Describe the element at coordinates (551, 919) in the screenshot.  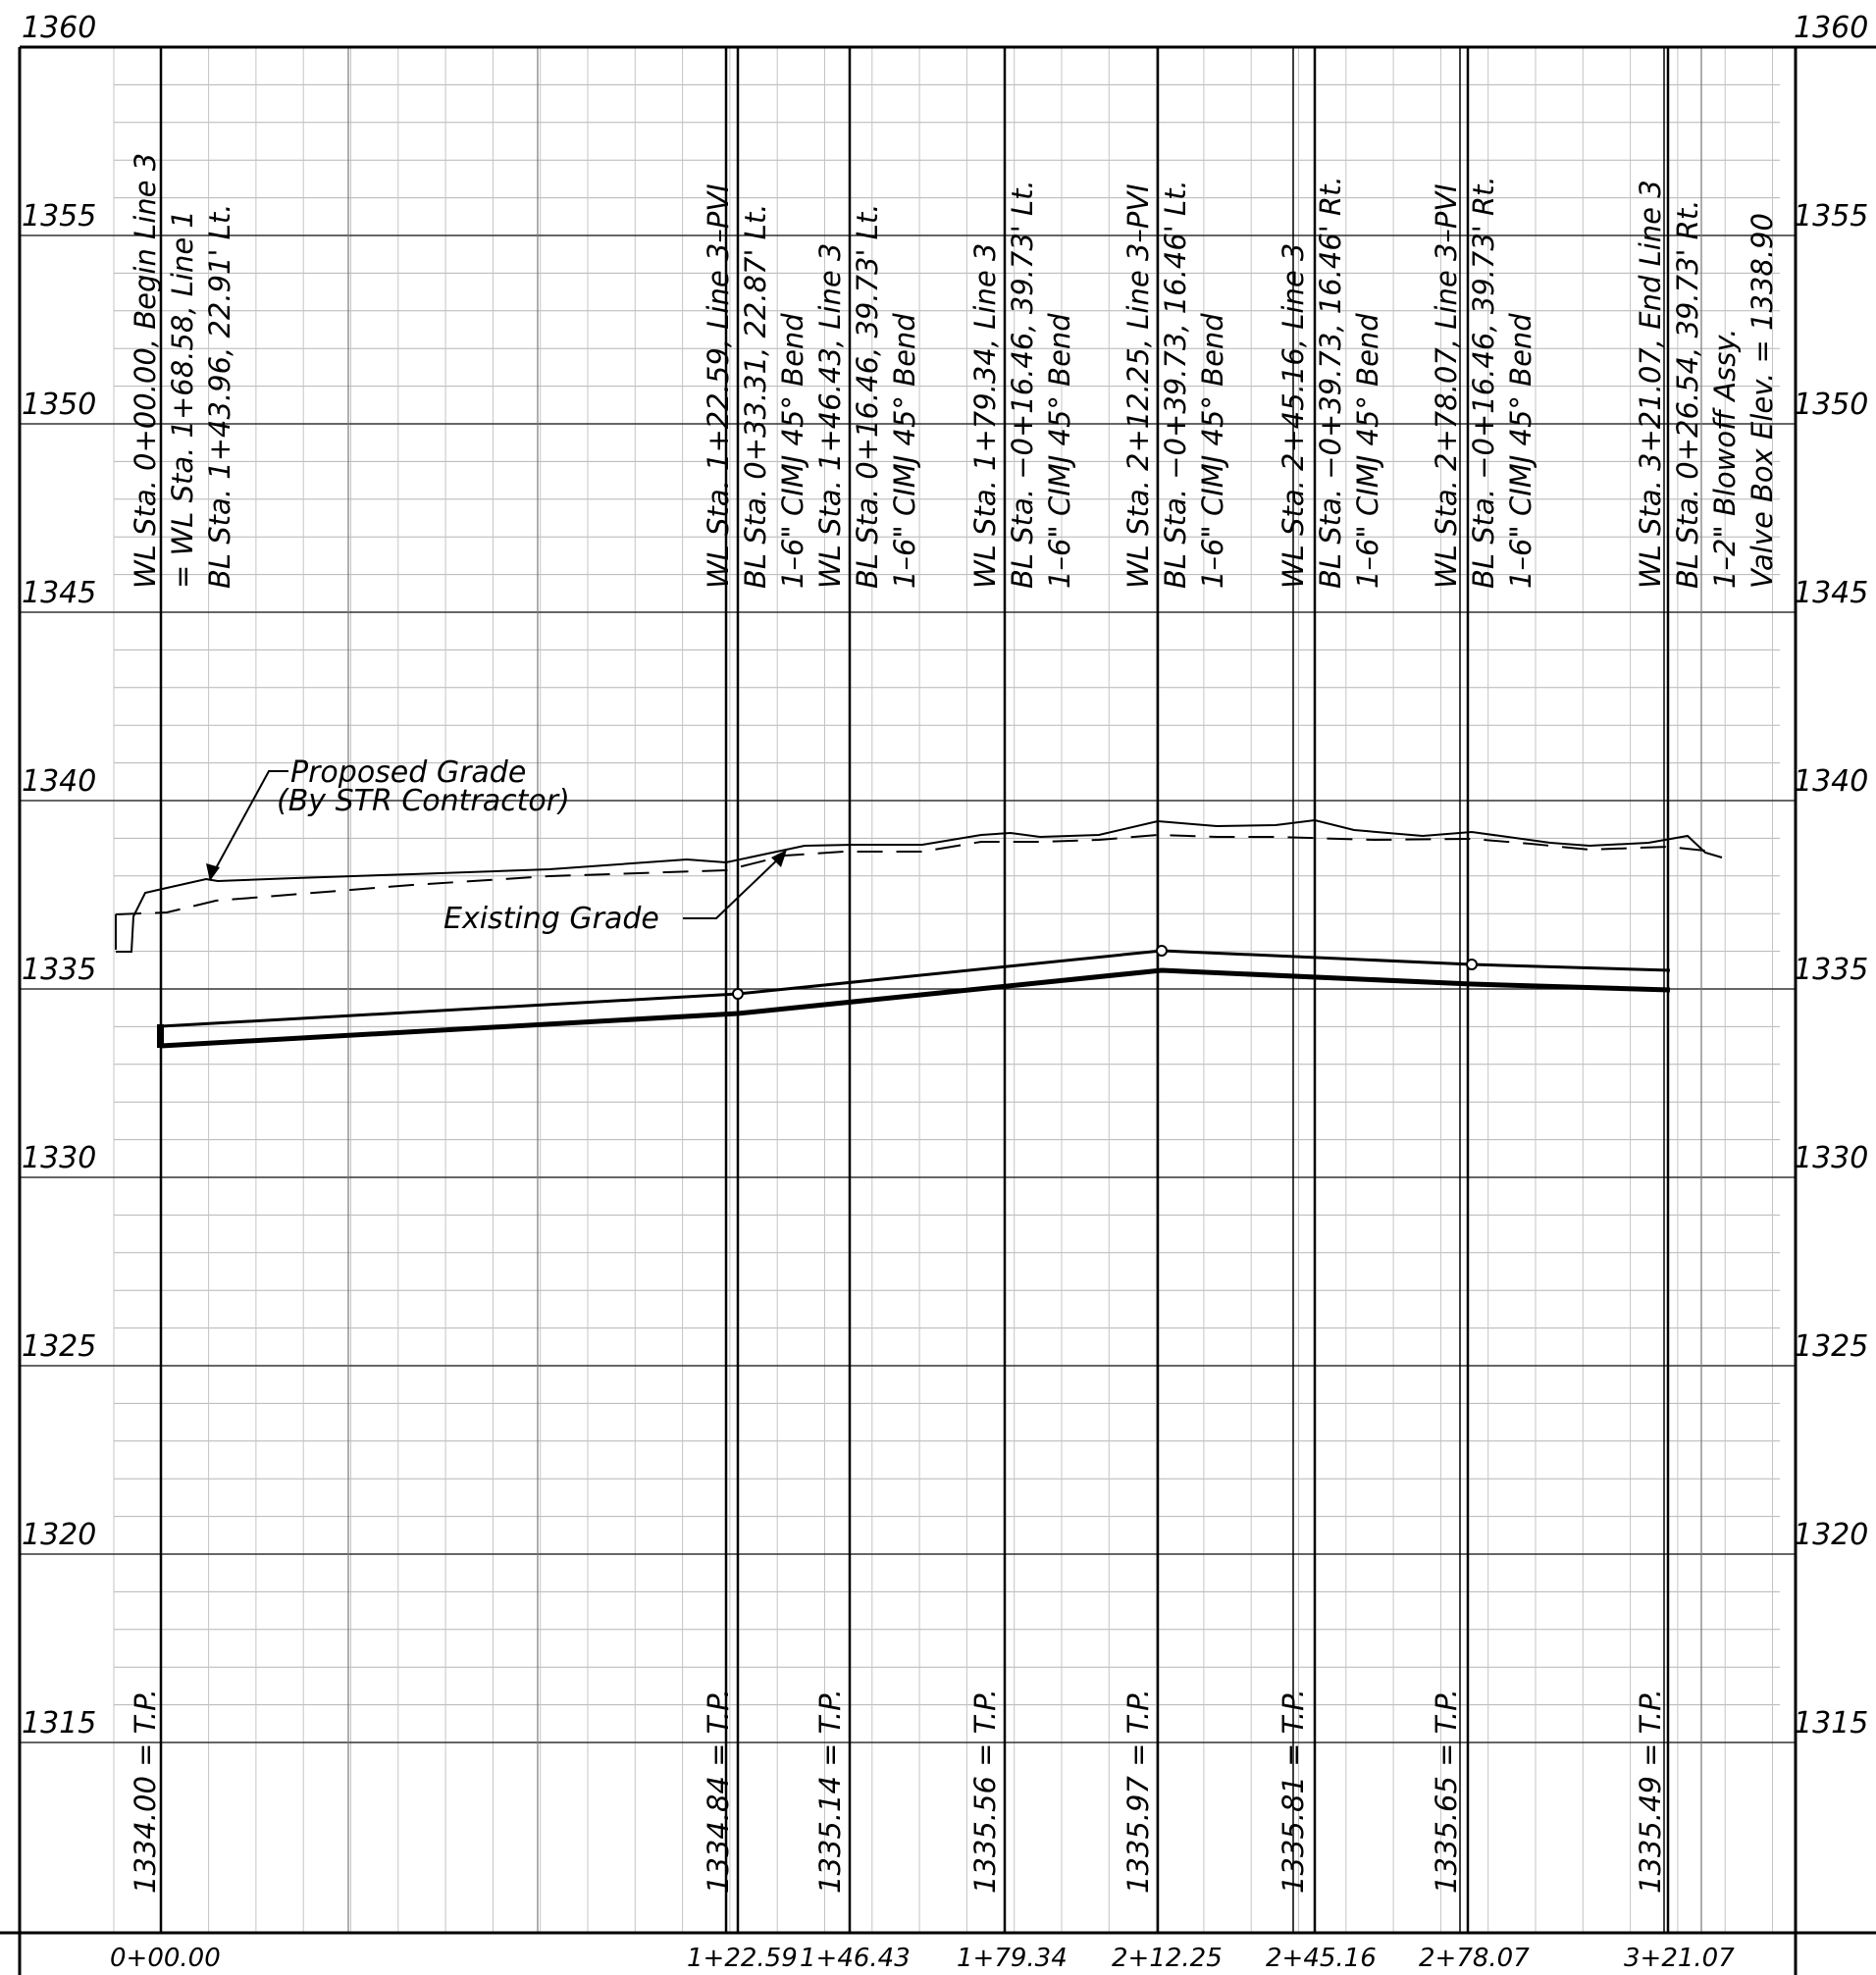
I see `existing-grade-label: Existing Grade` at that location.